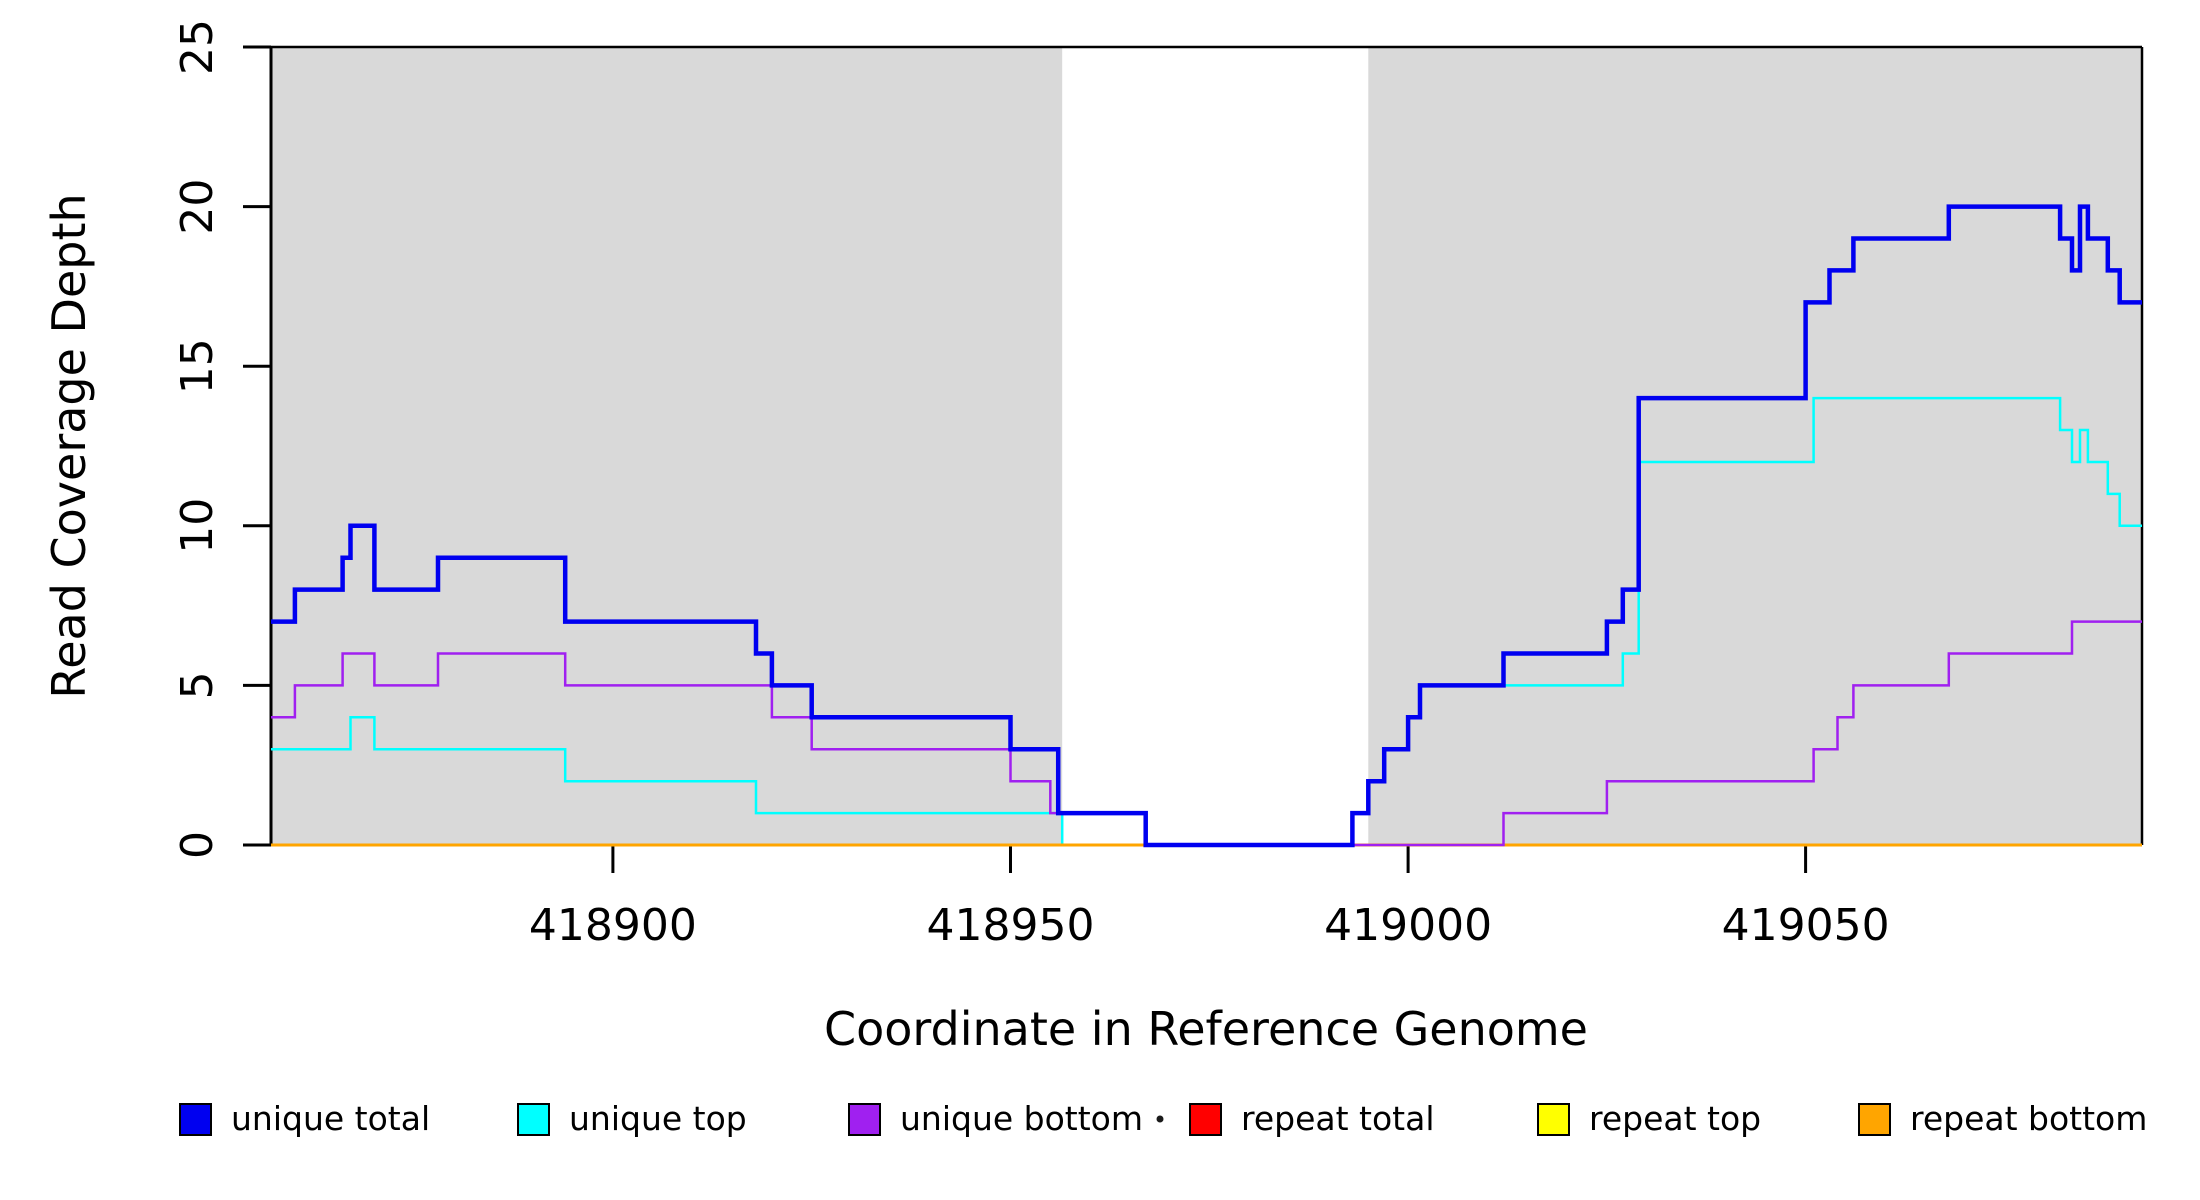 The image size is (2200, 1200). Describe the element at coordinates (2028, 1118) in the screenshot. I see `legend-label-repeat-bottom: repeat bottom` at that location.